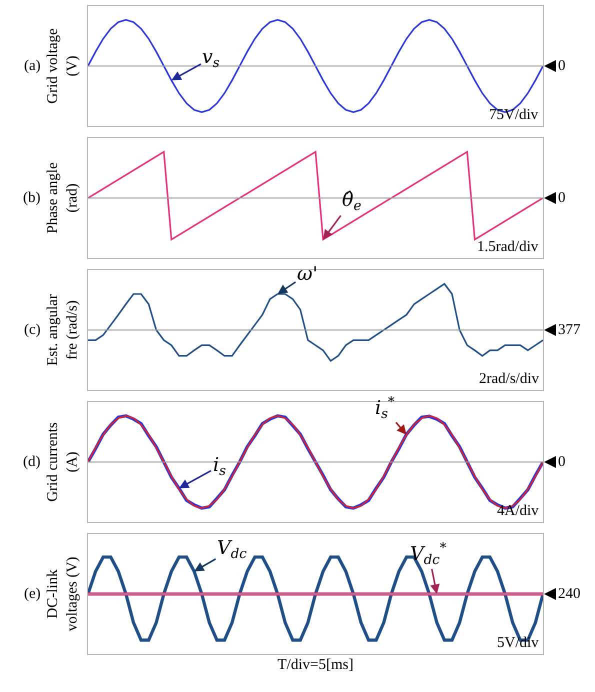 This screenshot has height=692, width=595. Describe the element at coordinates (32, 594) in the screenshot. I see `text: (e)` at that location.